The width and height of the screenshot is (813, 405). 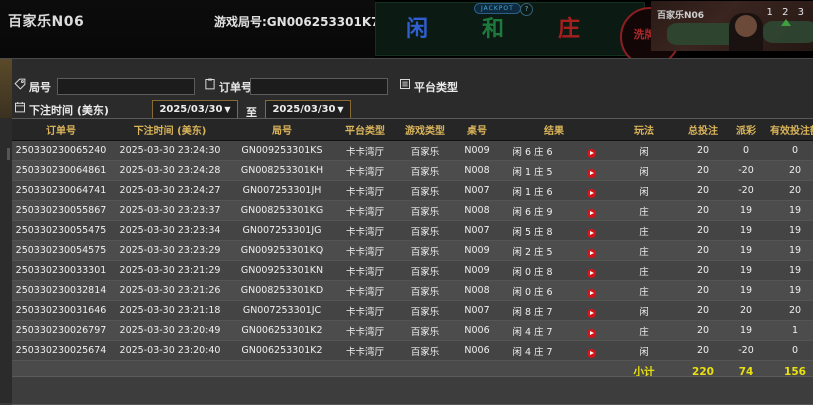 I want to click on col-game-type: 游戏类型, so click(x=425, y=130).